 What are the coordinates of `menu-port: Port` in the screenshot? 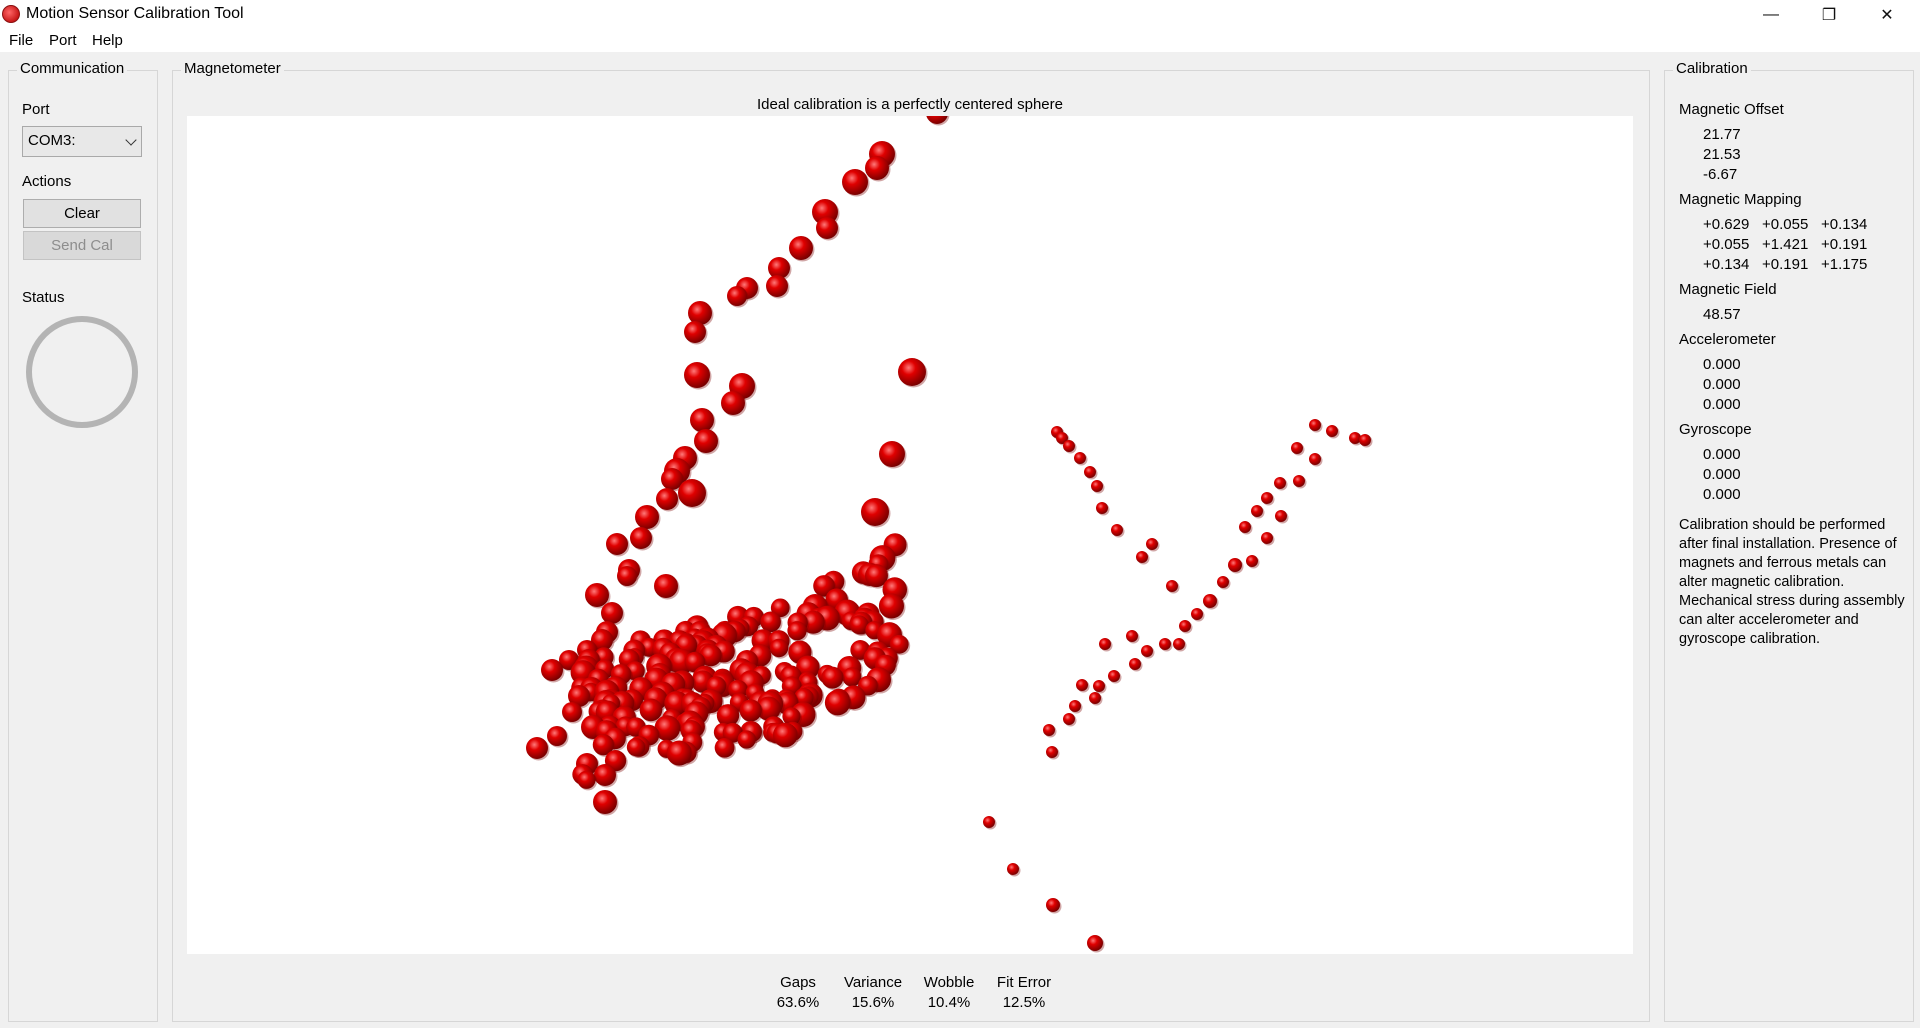 It's located at (63, 40).